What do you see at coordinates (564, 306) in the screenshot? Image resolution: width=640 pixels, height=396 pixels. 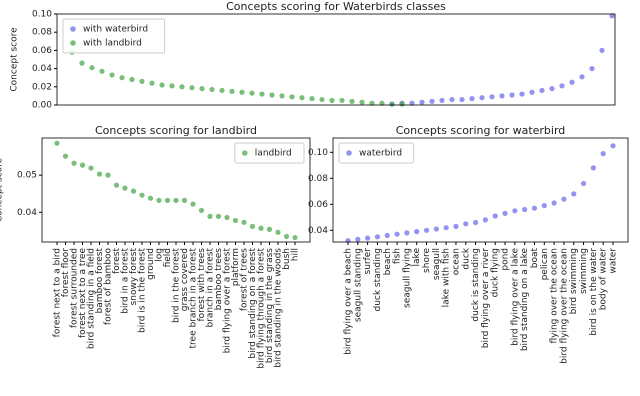 I see `x-tick-label: bird flying over the ocean` at bounding box center [564, 306].